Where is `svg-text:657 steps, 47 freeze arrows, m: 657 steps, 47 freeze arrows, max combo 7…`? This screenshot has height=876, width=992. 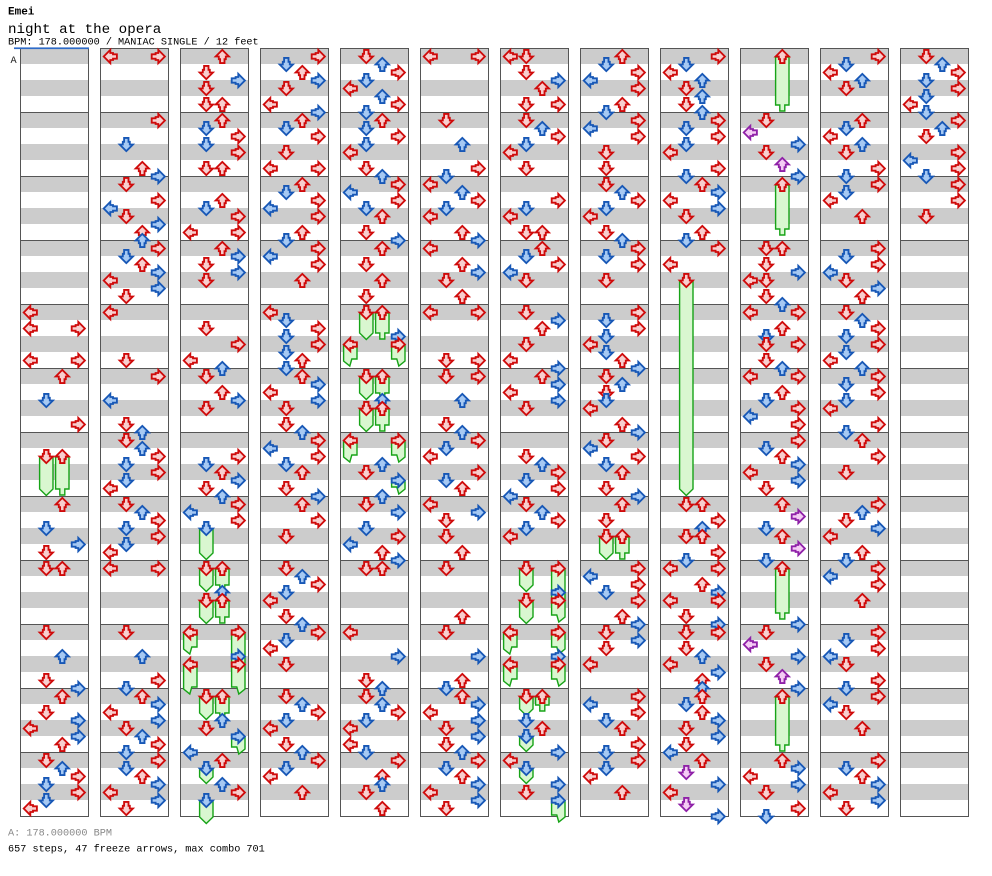
svg-text:657 steps, 47 freeze arrows, m: 657 steps, 47 freeze arrows, max combo 7… is located at coordinates (136, 850).